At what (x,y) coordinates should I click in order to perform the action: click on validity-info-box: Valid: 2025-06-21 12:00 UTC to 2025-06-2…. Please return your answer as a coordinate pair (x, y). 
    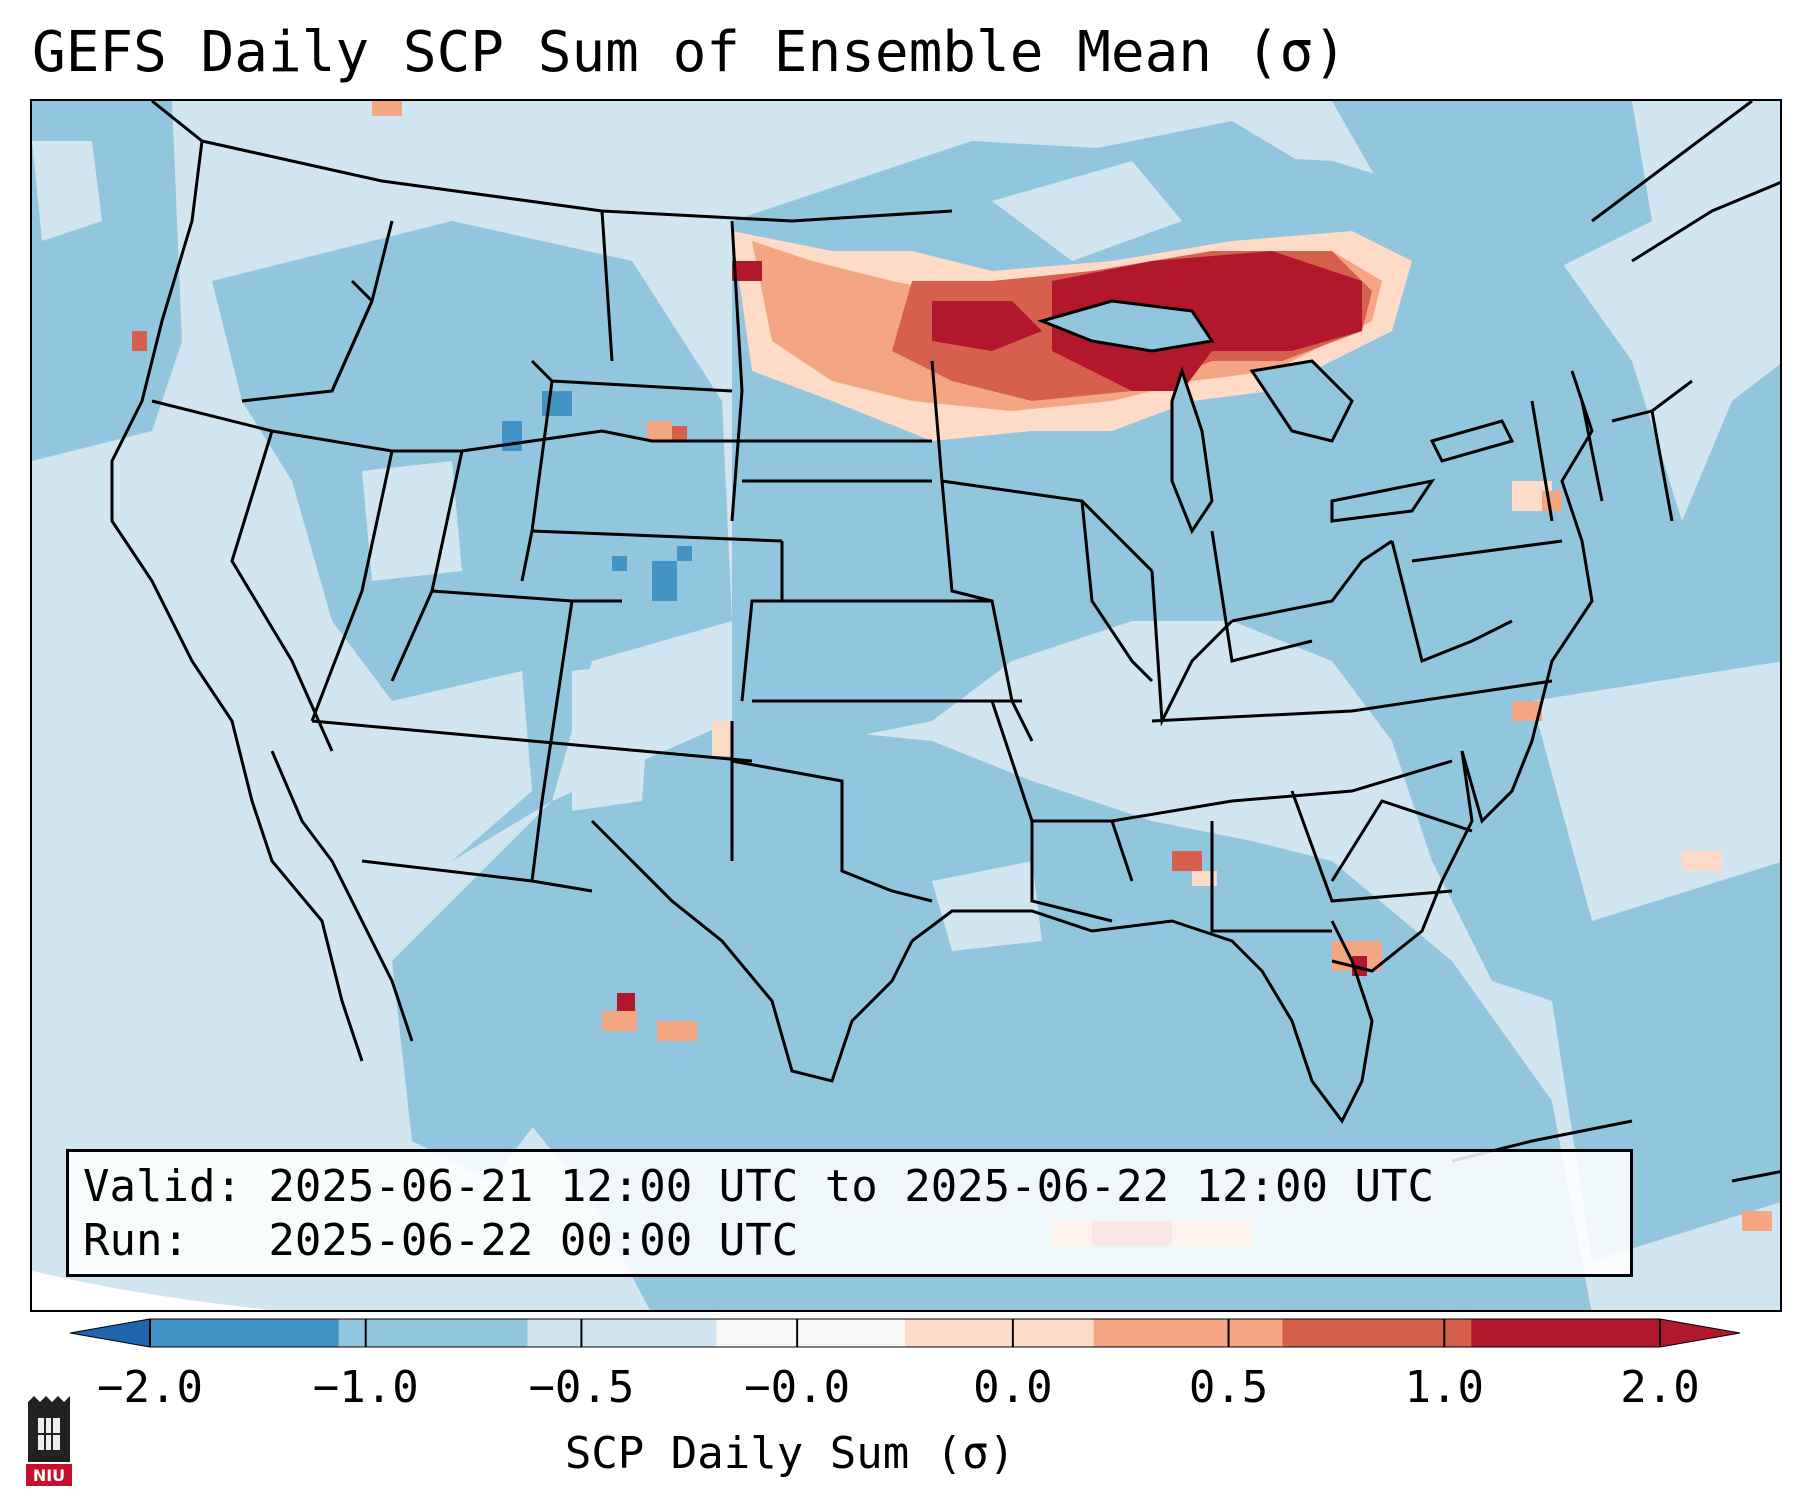
    Looking at the image, I should click on (849, 1213).